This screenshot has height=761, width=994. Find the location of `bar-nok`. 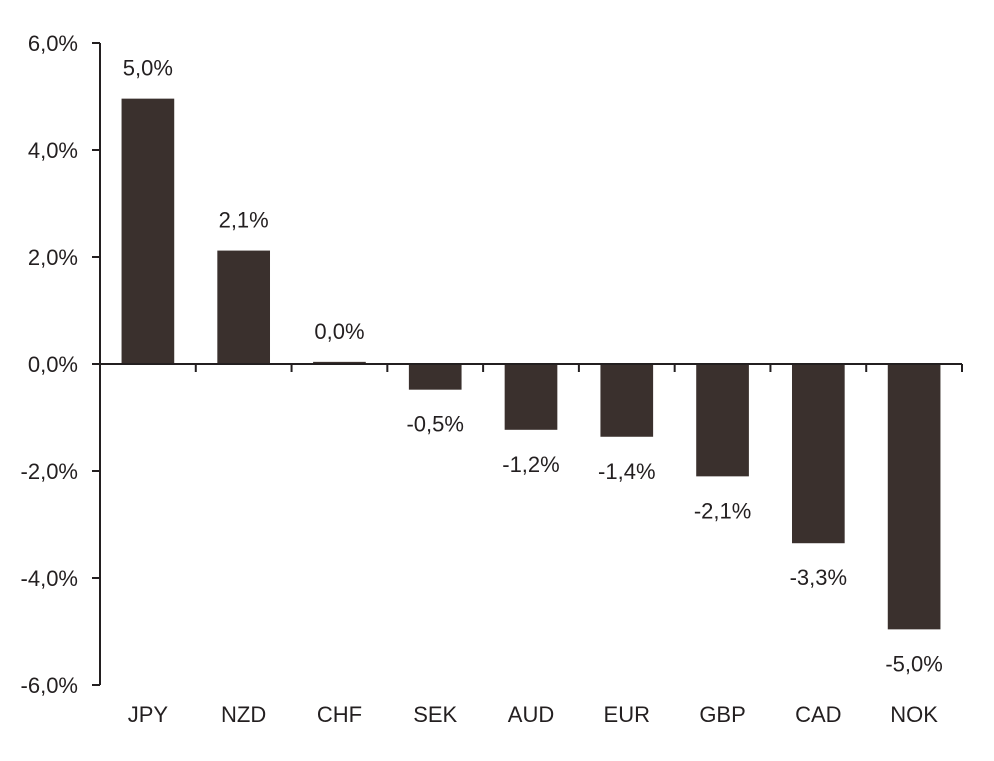

bar-nok is located at coordinates (914, 497).